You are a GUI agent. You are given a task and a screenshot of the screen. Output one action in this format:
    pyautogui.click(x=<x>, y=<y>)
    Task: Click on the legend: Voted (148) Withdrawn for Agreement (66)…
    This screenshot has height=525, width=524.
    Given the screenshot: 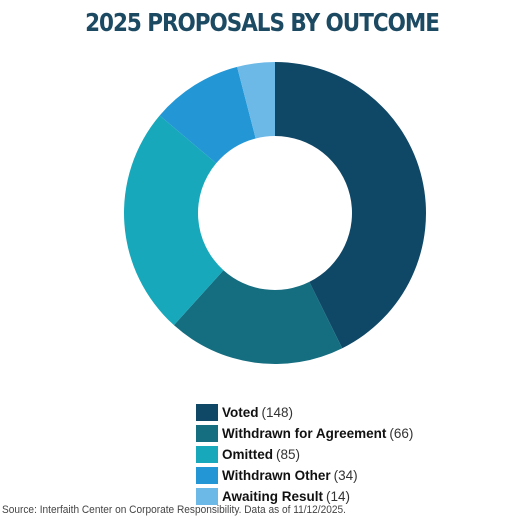 What is the action you would take?
    pyautogui.click(x=304, y=454)
    